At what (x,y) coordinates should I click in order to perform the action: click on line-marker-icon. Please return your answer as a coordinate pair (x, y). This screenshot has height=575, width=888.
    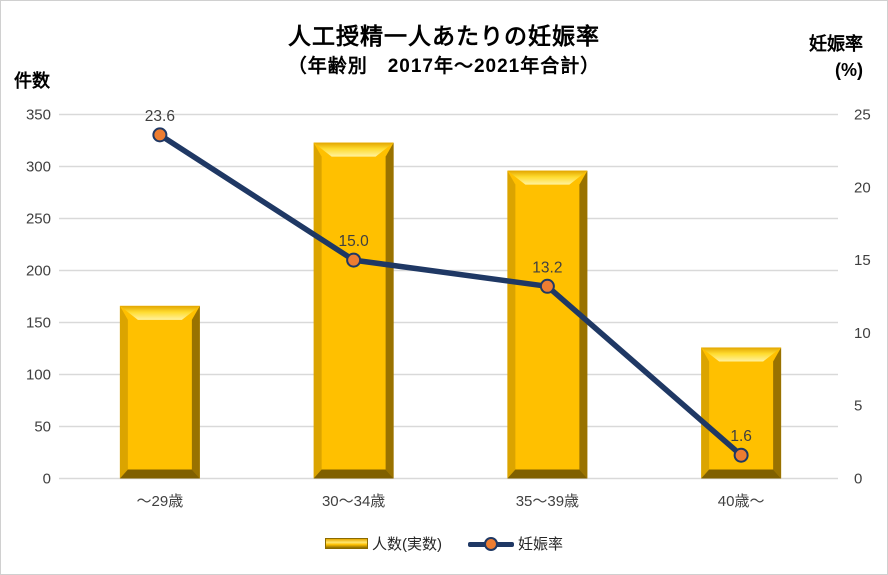
    Looking at the image, I should click on (490, 543).